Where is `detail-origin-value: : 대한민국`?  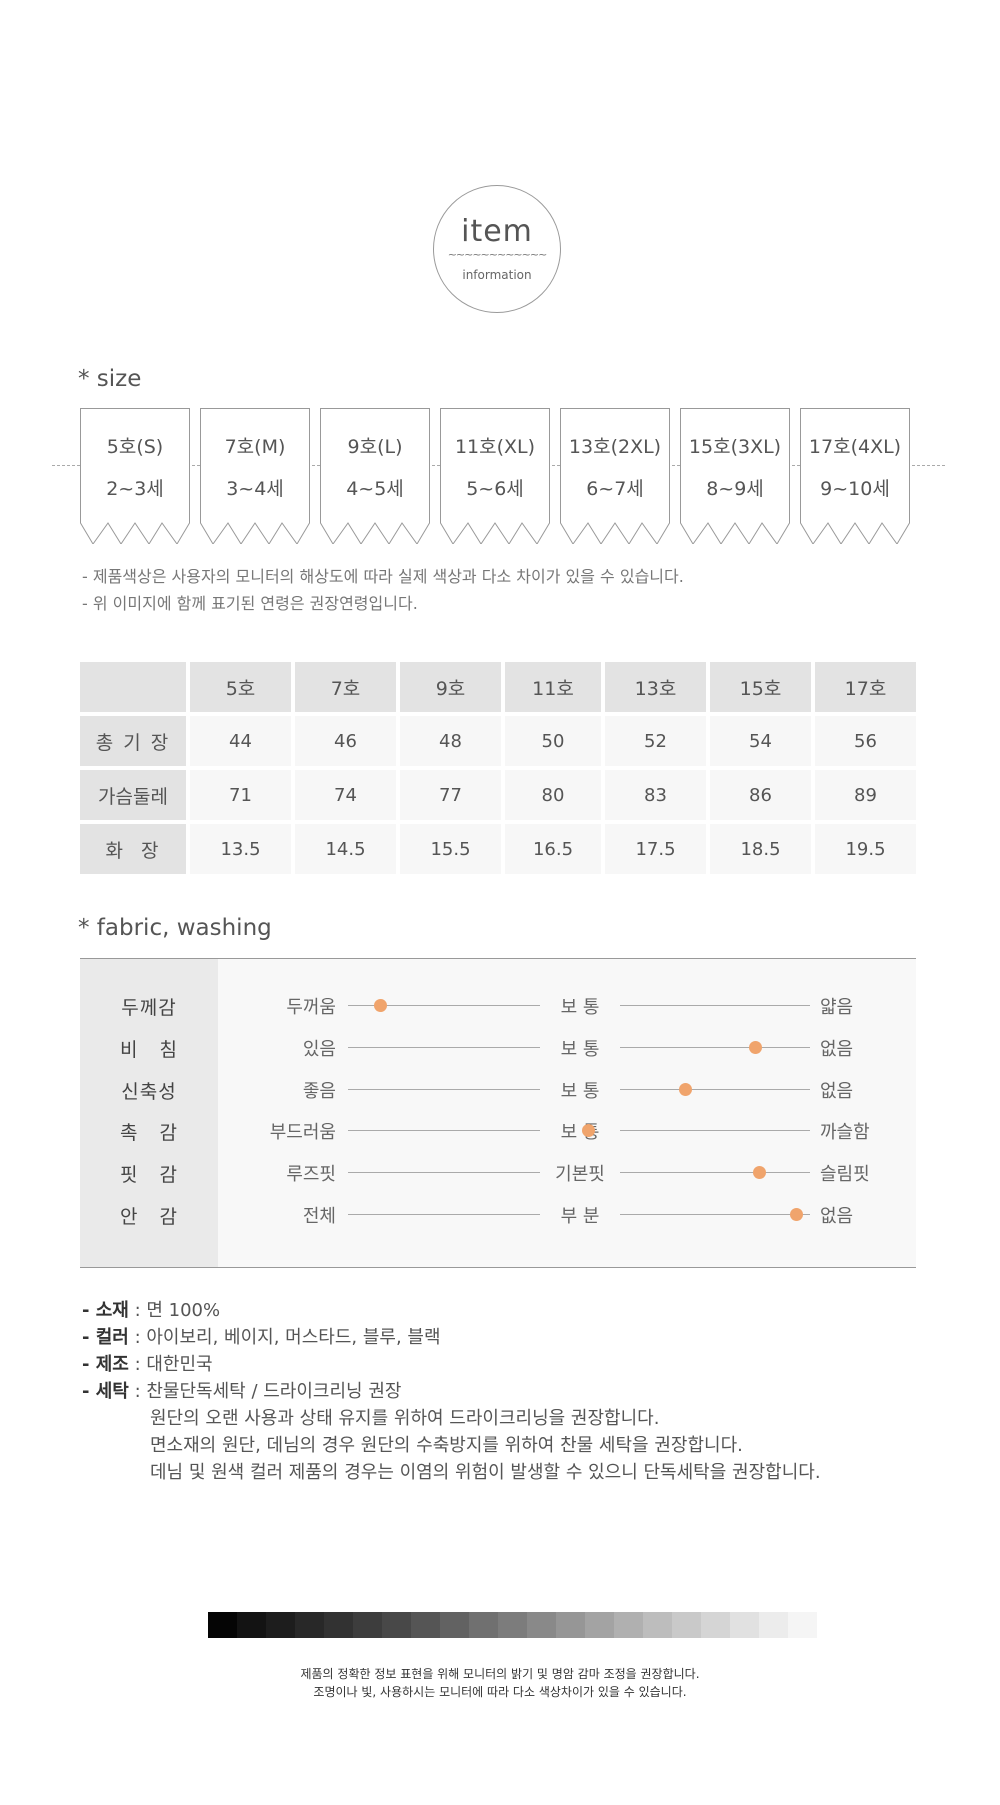 detail-origin-value: : 대한민국 is located at coordinates (170, 1364).